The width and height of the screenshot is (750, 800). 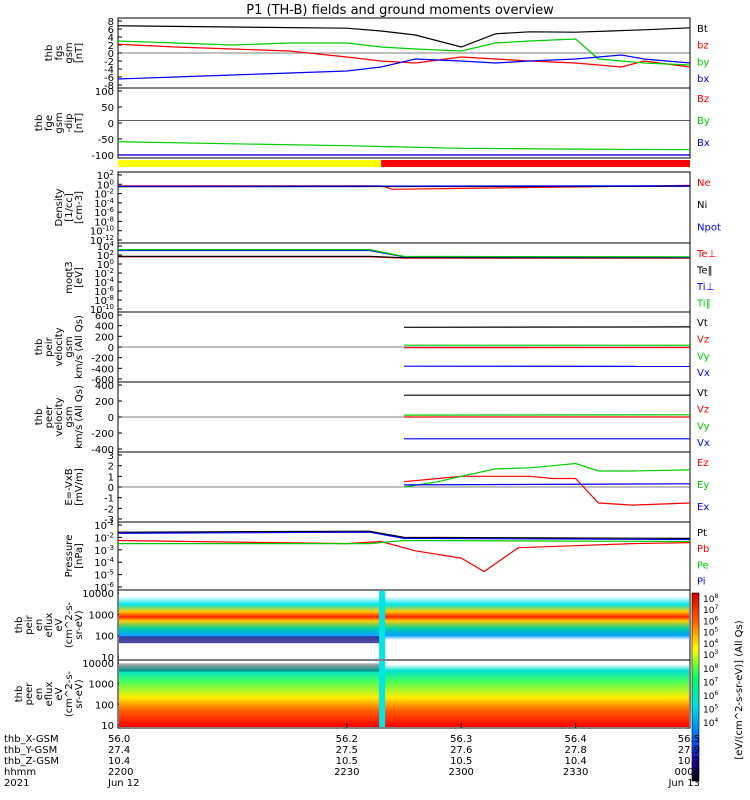 I want to click on spectrogram, so click(x=404, y=694).